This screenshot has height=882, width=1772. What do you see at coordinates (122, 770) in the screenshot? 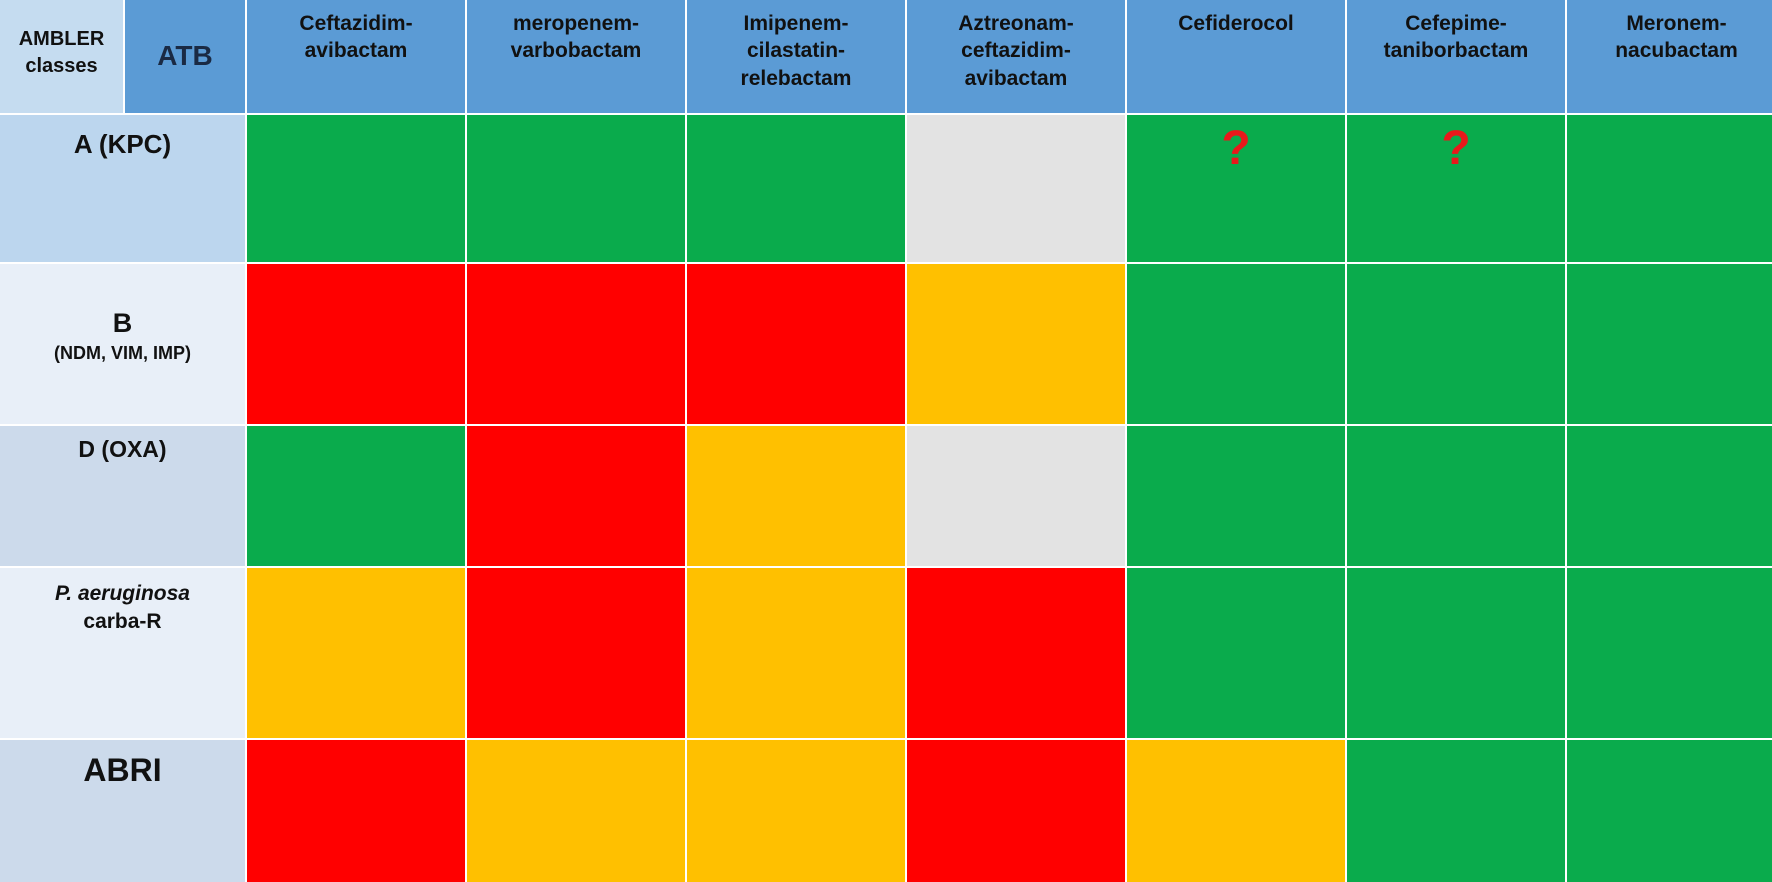
I see `row-label: ABRI` at bounding box center [122, 770].